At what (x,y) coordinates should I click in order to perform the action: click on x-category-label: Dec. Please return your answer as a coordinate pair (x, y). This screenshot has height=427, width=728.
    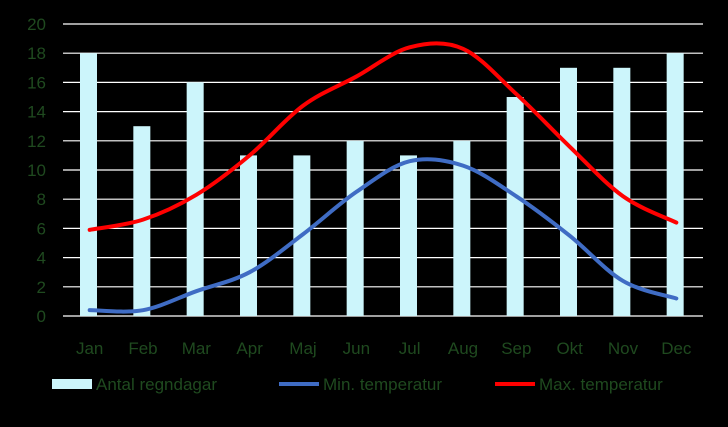
    Looking at the image, I should click on (676, 348).